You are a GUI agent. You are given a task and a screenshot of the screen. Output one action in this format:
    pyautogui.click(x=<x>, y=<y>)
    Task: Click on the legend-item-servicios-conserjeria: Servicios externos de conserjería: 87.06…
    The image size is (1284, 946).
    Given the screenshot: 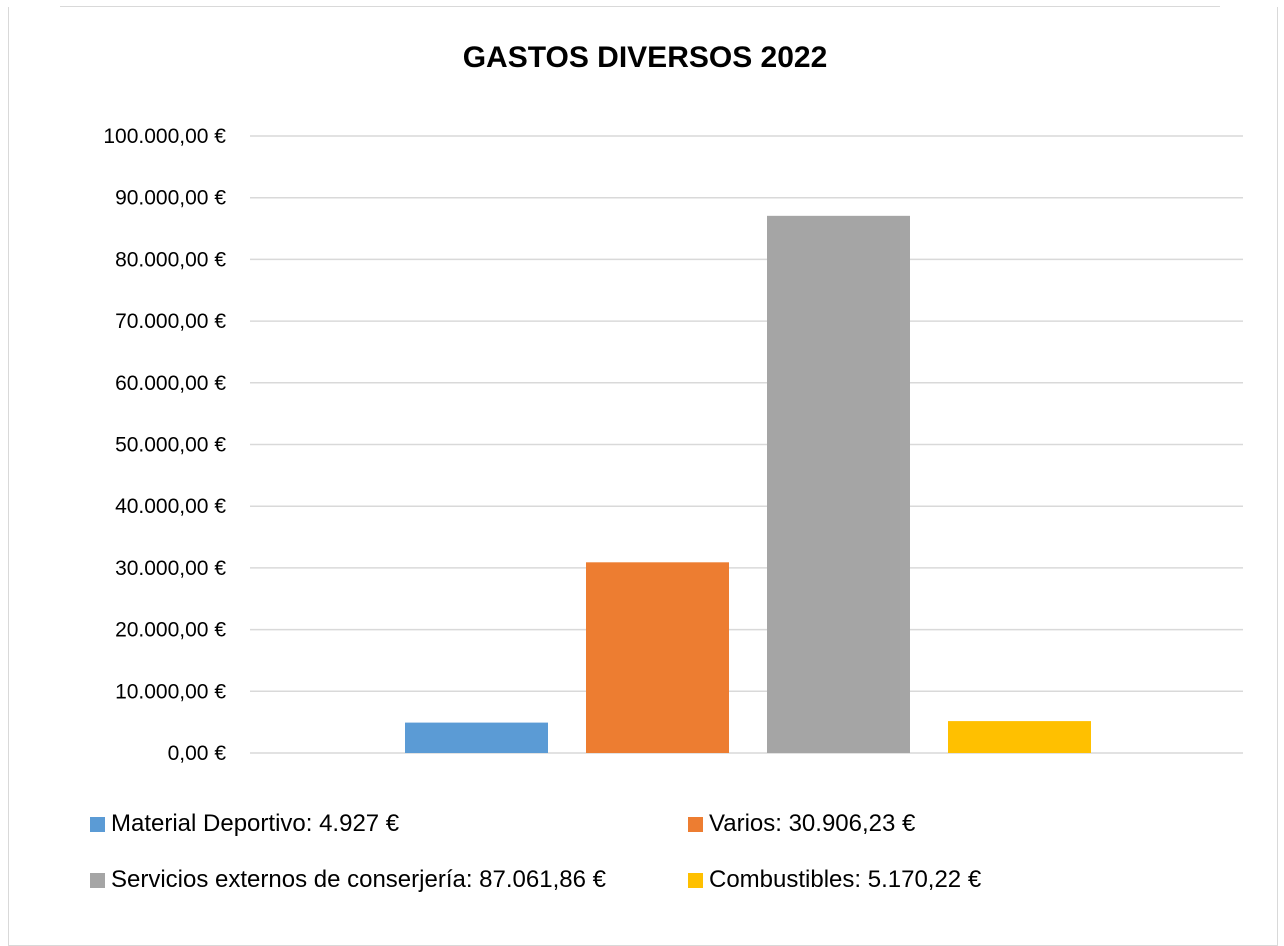 What is the action you would take?
    pyautogui.click(x=348, y=880)
    